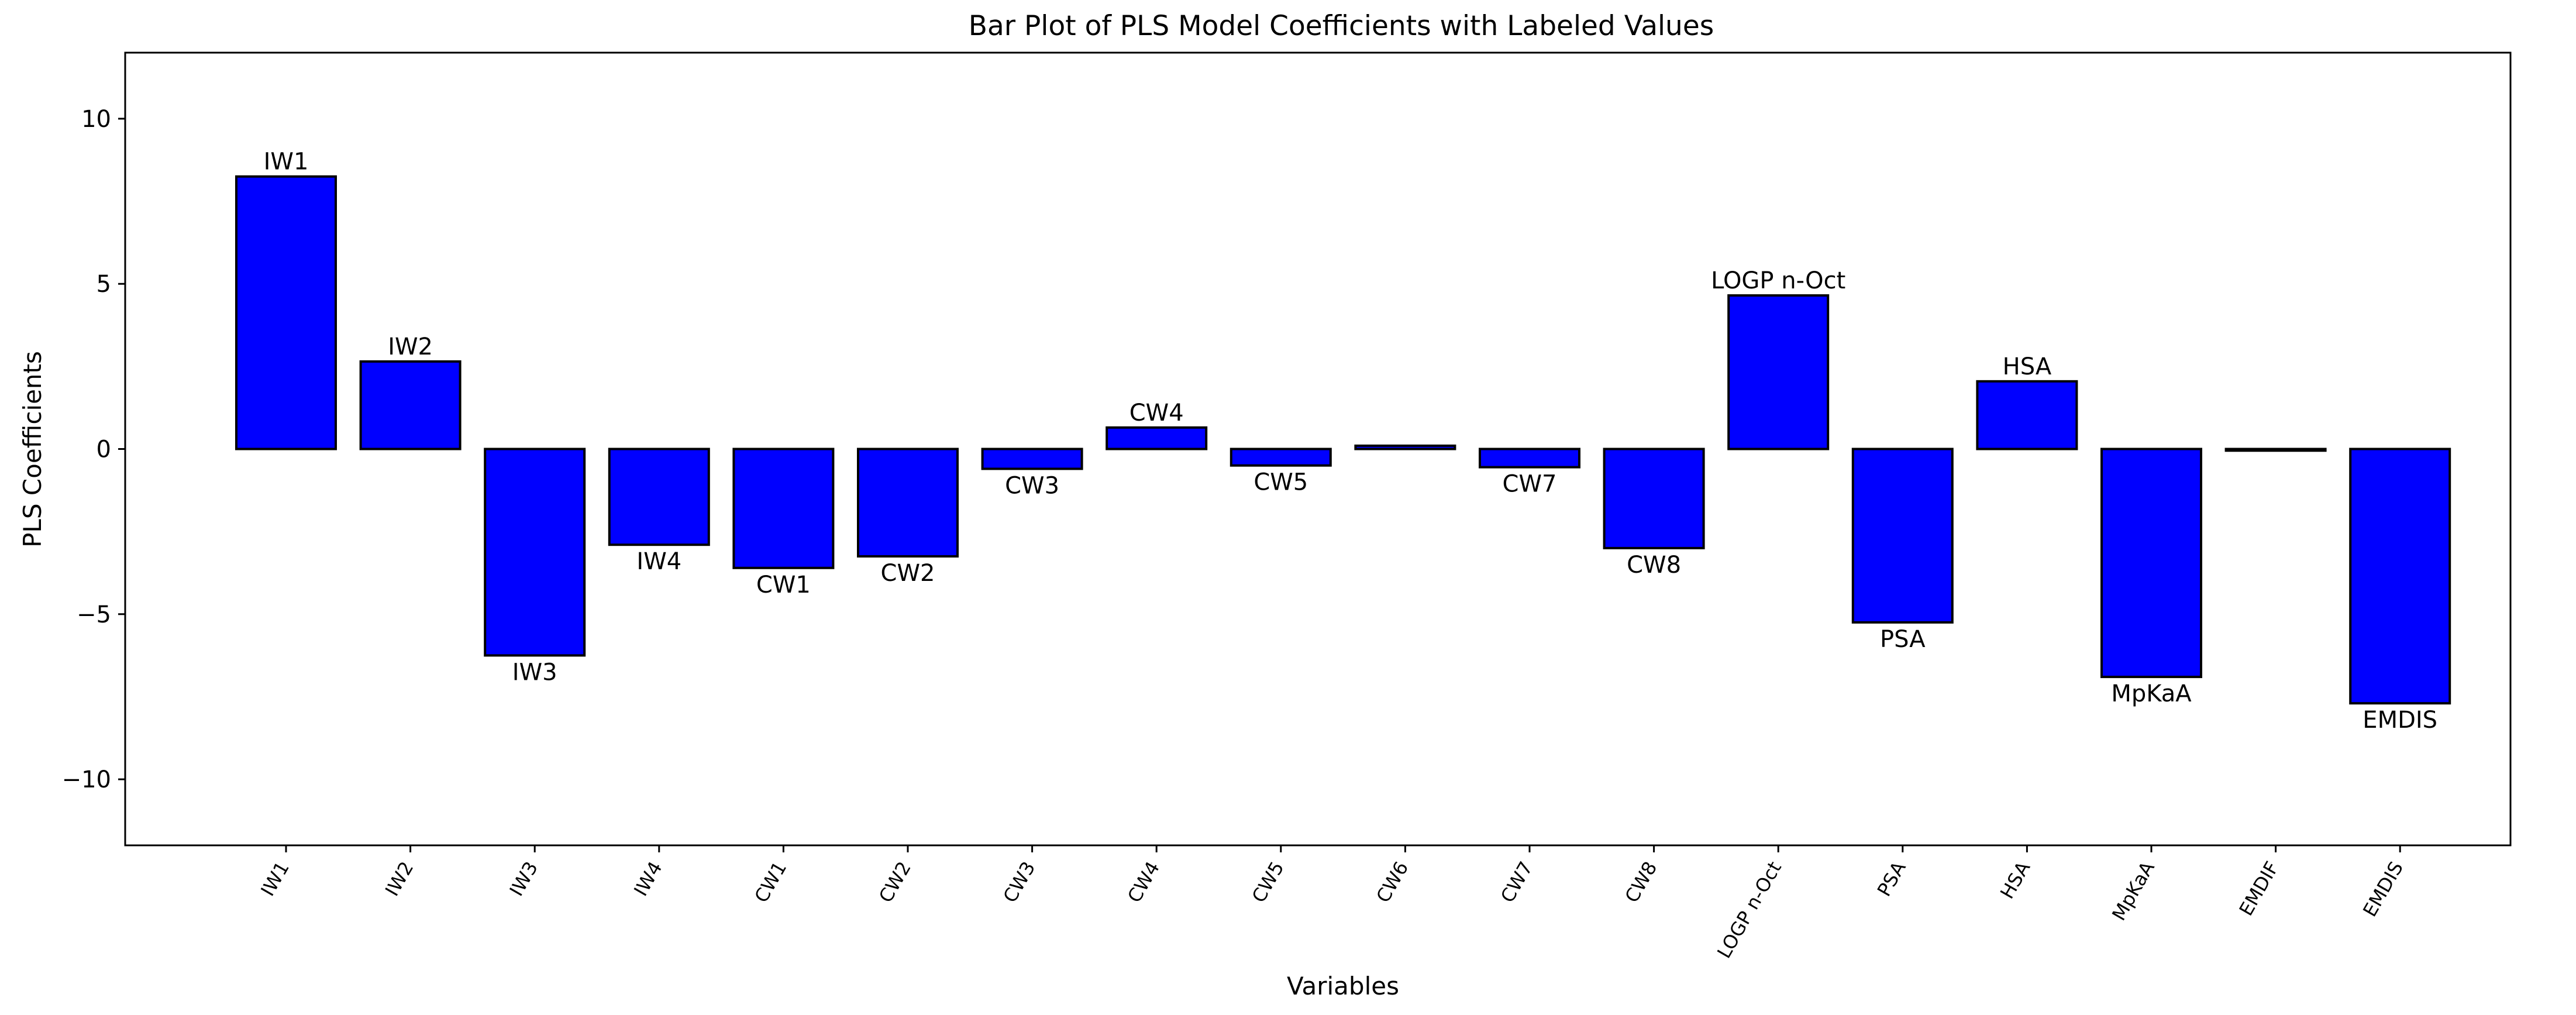  Describe the element at coordinates (1529, 459) in the screenshot. I see `bar-cw7` at that location.